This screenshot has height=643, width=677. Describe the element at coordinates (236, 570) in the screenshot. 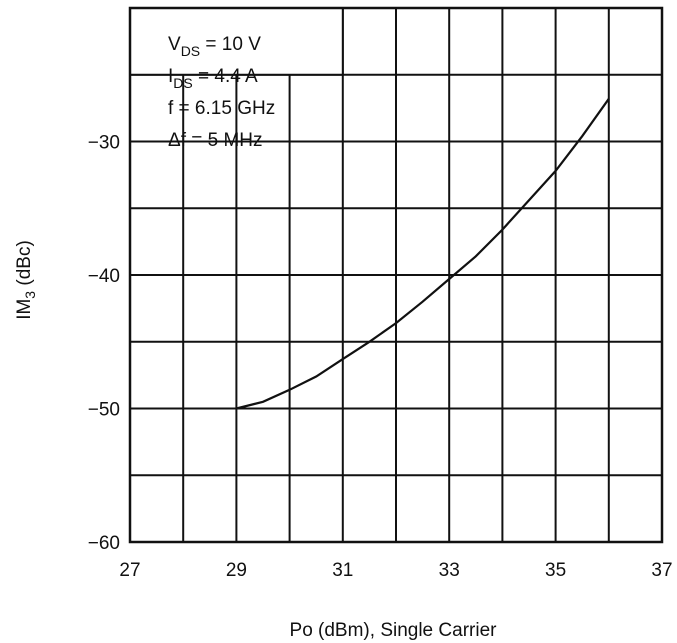

I see `x-tick-label: 29` at that location.